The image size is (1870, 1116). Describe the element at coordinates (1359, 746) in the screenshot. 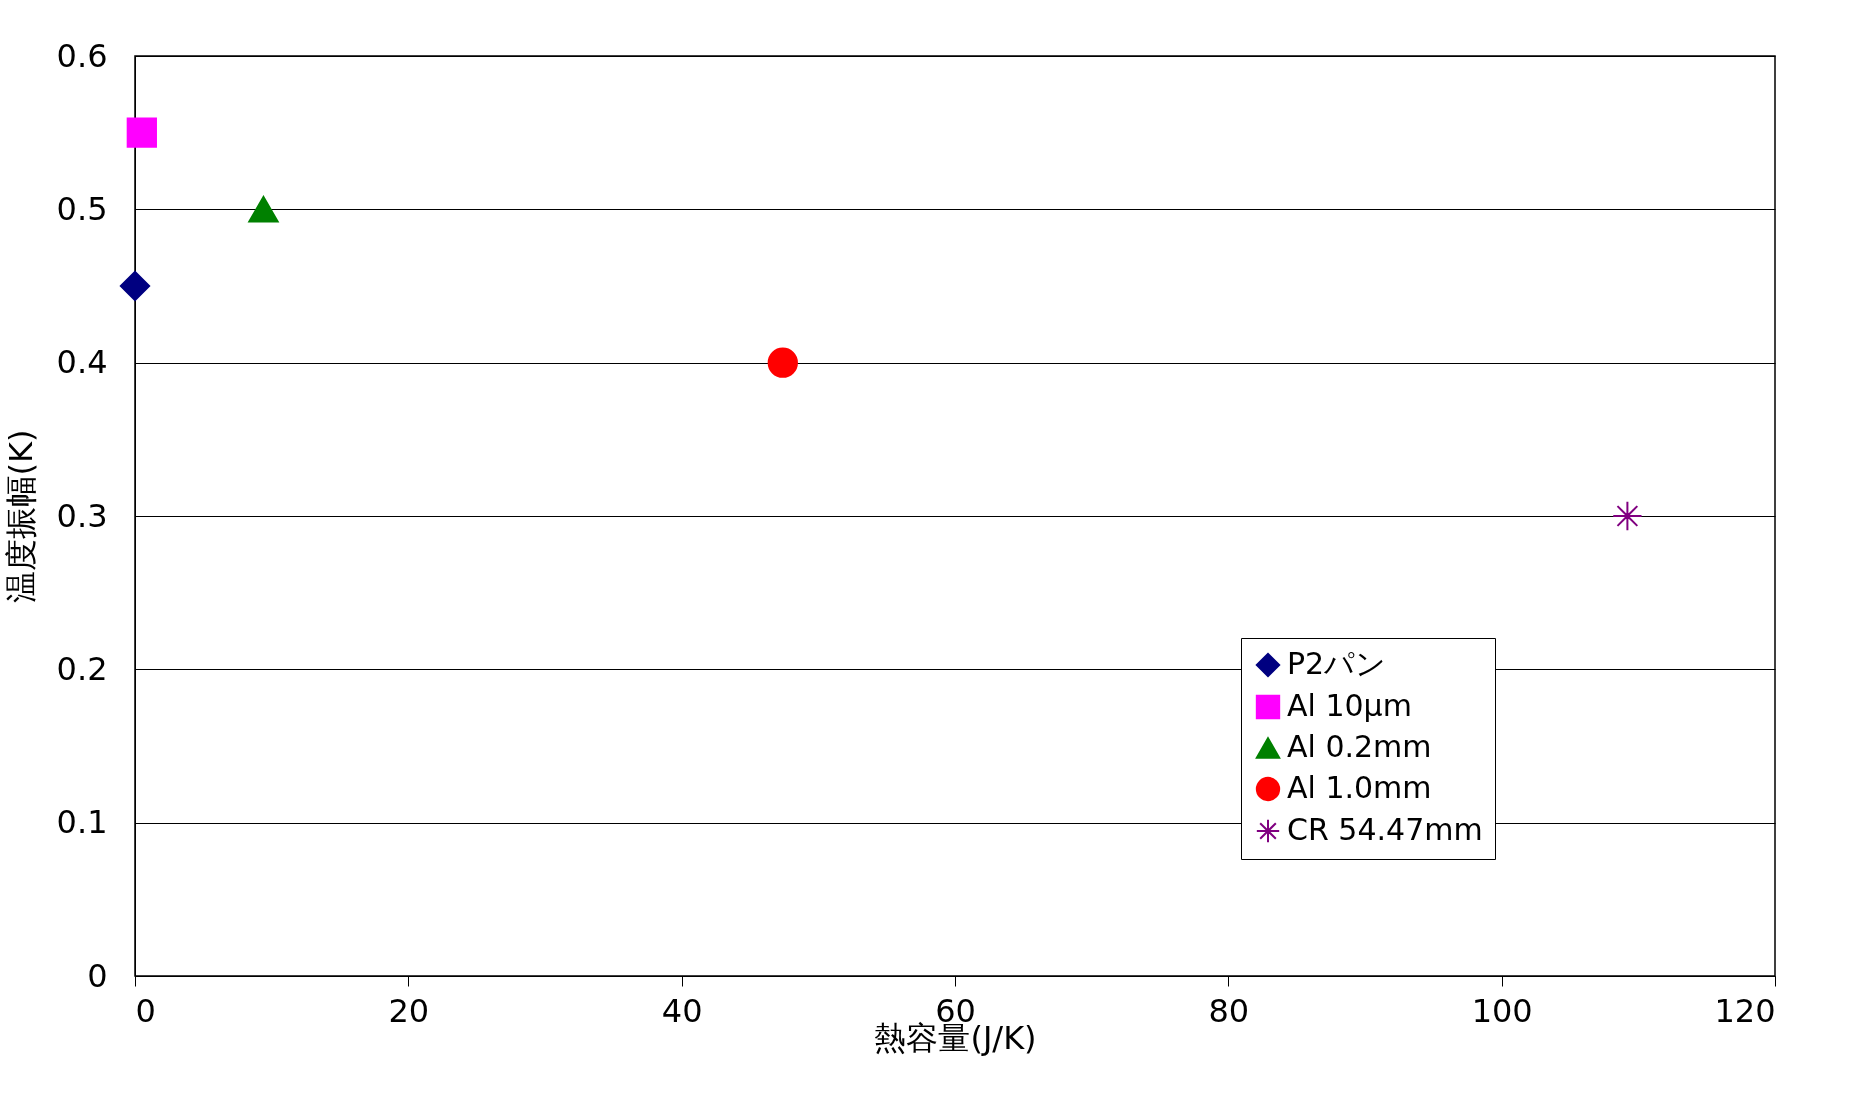

I see `legend-label: Al 0.2mm` at that location.